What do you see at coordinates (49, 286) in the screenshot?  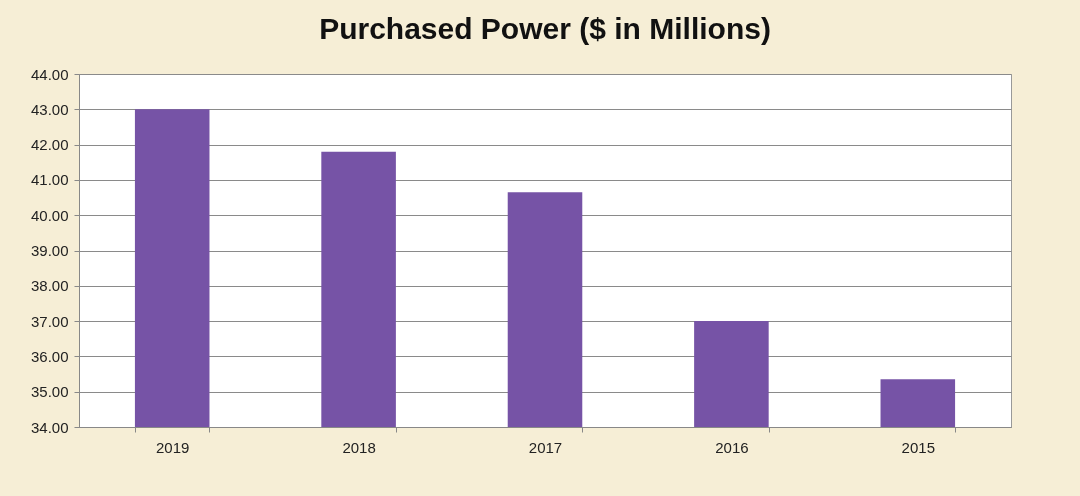 I see `y-tick-label: 38.00` at bounding box center [49, 286].